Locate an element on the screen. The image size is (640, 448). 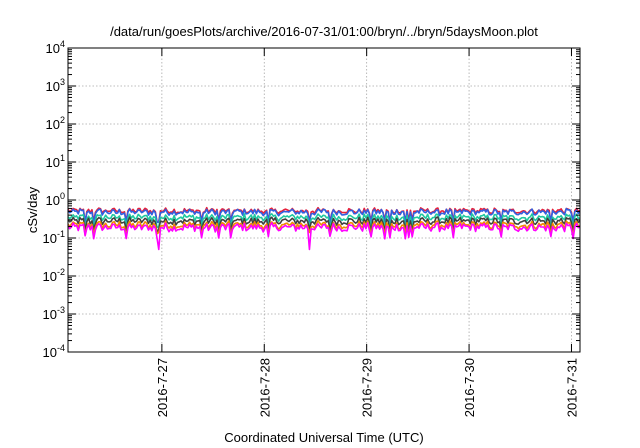
y-axis-label: cSv/day is located at coordinates (32, 209).